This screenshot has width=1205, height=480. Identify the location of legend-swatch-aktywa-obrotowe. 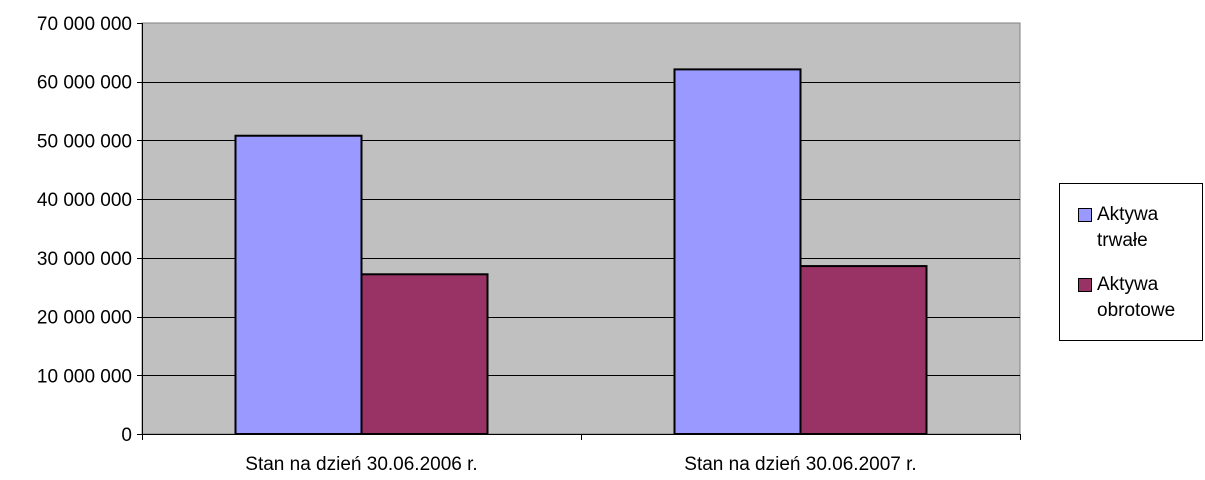
(1085, 285).